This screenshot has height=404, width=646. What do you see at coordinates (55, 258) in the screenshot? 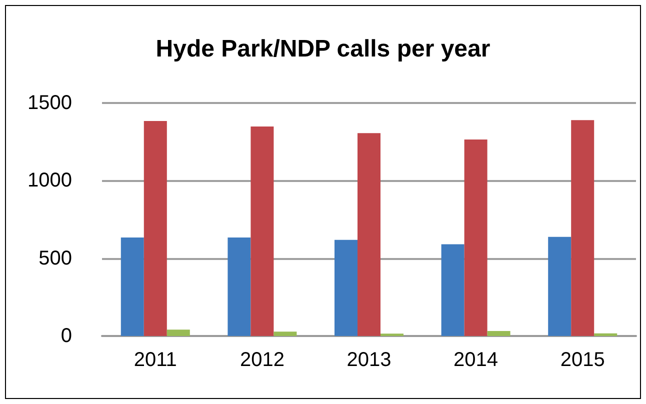
I see `y-tick-label: 500` at bounding box center [55, 258].